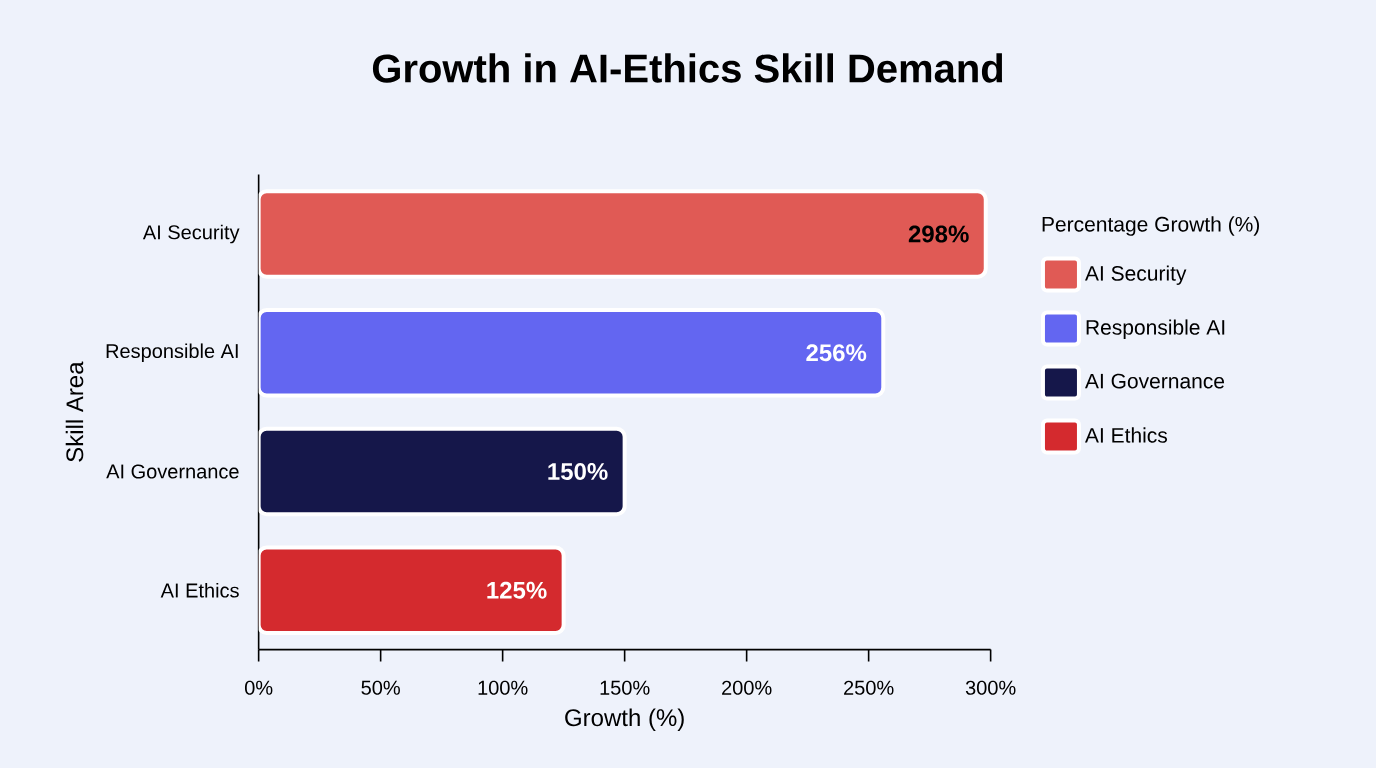 The image size is (1376, 768). Describe the element at coordinates (172, 471) in the screenshot. I see `y-tick-label: AI Governance` at that location.